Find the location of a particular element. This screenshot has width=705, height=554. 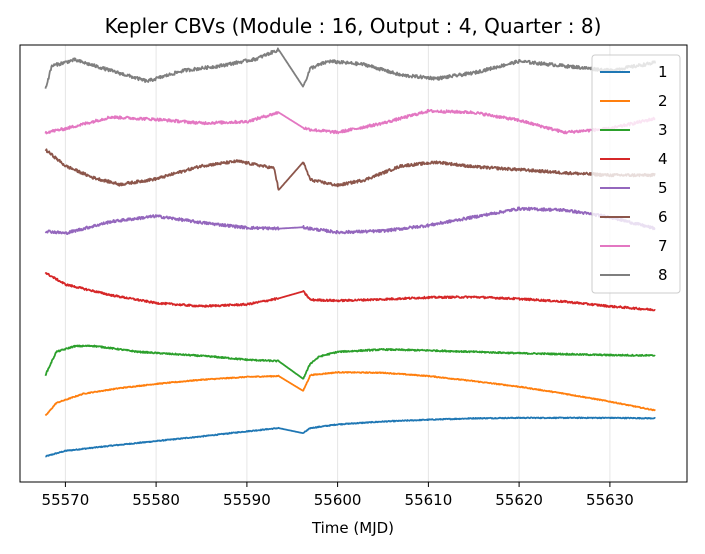

legend-label-8: 8 is located at coordinates (663, 275).